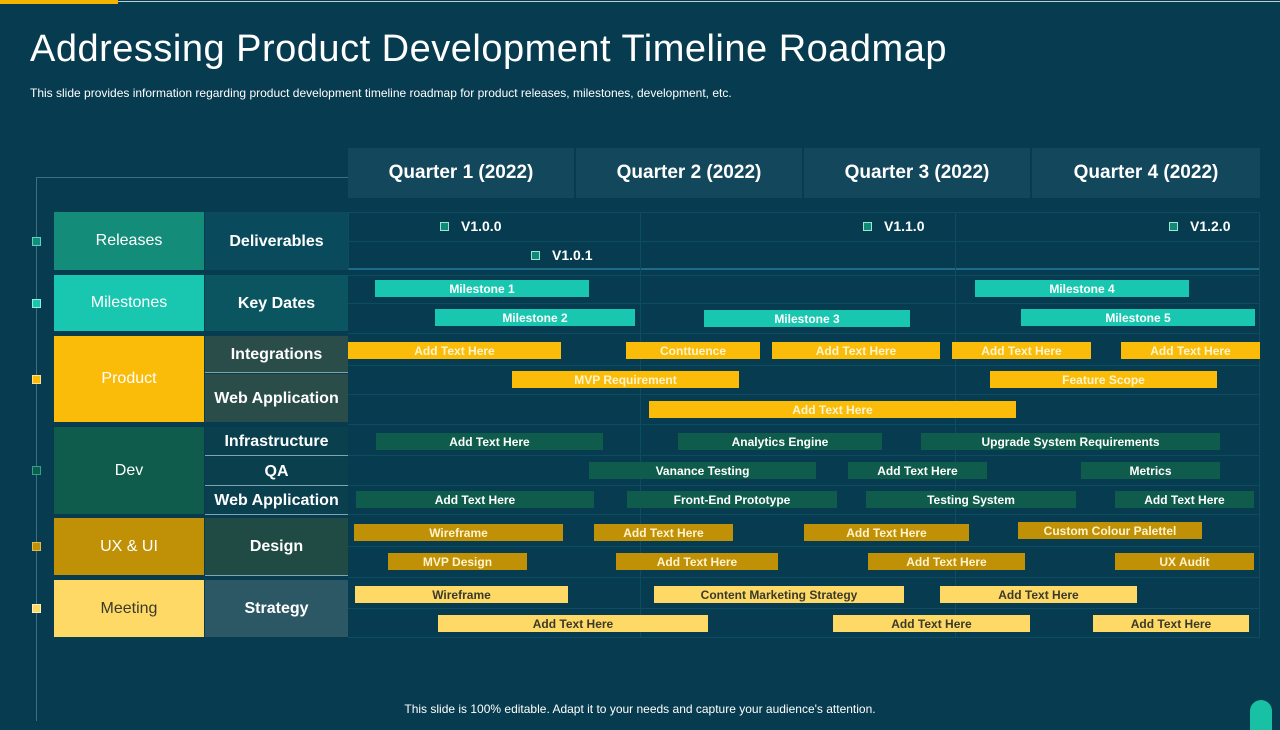  I want to click on dev-bar: Analytics Engine, so click(780, 441).